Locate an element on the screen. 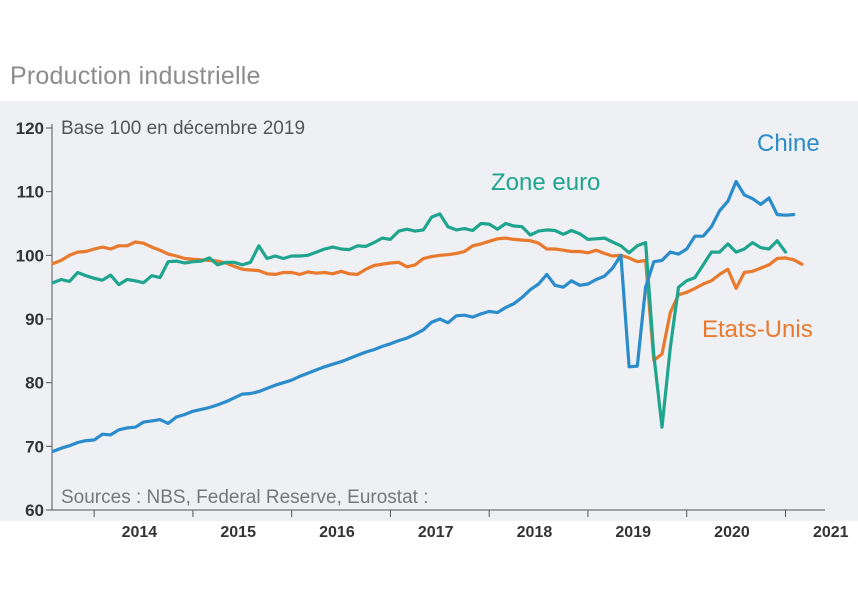  x-tick-label: 2018 is located at coordinates (535, 532).